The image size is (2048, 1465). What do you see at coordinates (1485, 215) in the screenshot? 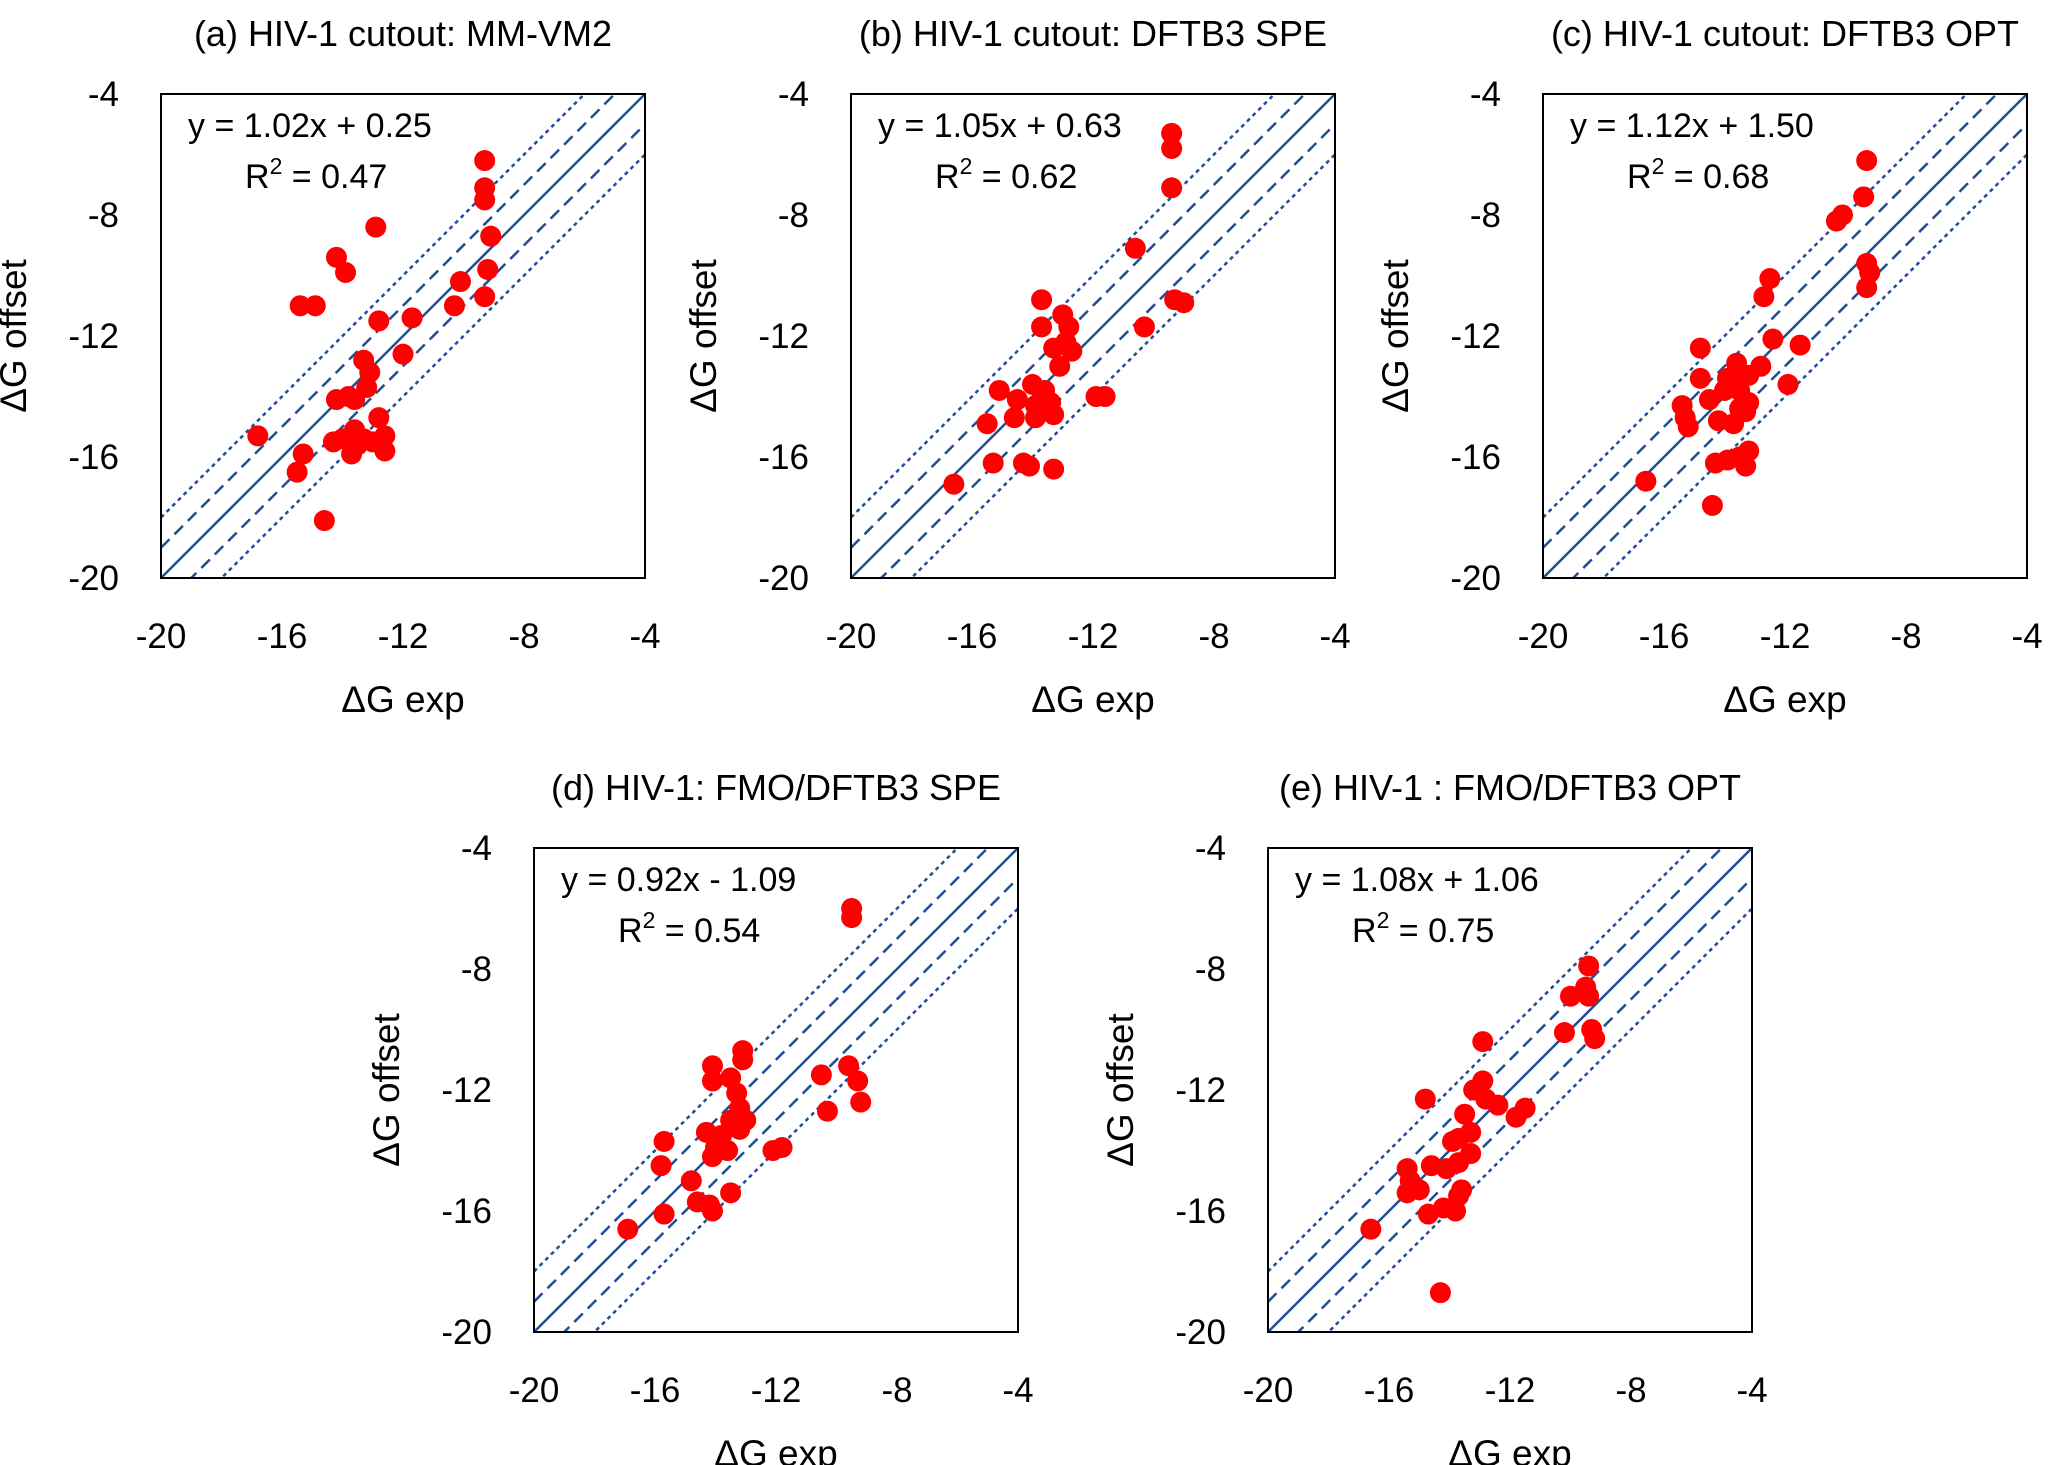
I see `y-tick-label: -8` at bounding box center [1485, 215].